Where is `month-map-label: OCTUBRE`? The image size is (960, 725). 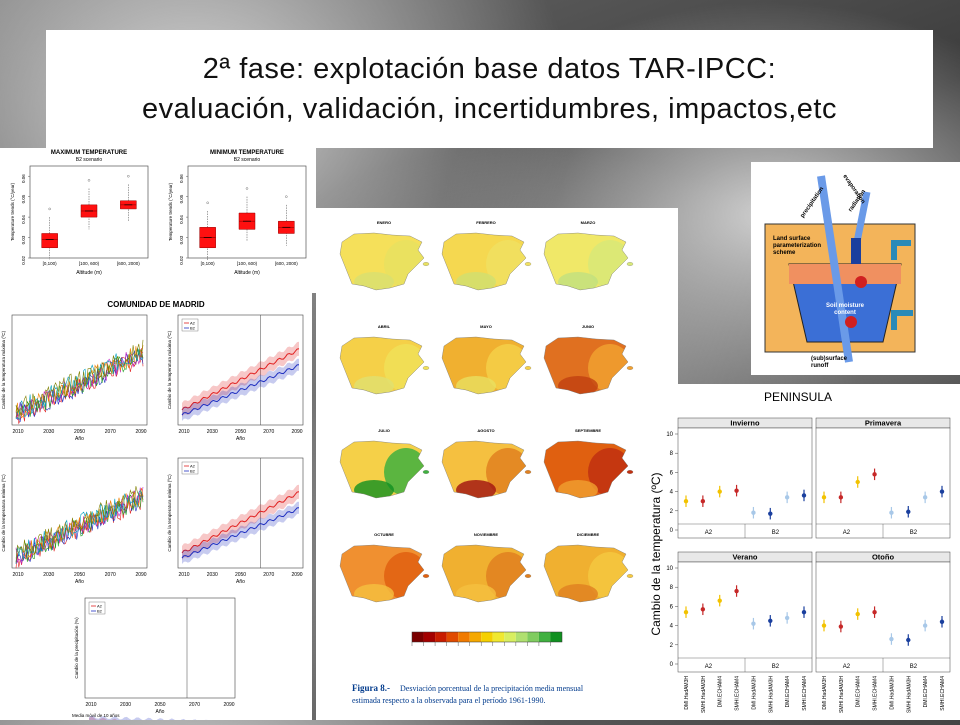
month-map-label: OCTUBRE is located at coordinates (384, 534).